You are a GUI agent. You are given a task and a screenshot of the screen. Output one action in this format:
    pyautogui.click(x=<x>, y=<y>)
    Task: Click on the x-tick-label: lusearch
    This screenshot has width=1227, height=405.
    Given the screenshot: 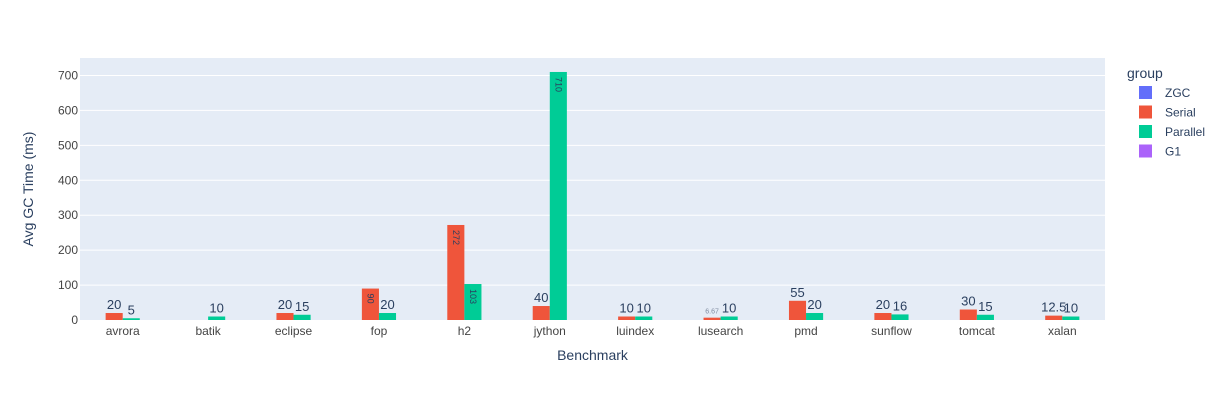 What is the action you would take?
    pyautogui.click(x=720, y=331)
    